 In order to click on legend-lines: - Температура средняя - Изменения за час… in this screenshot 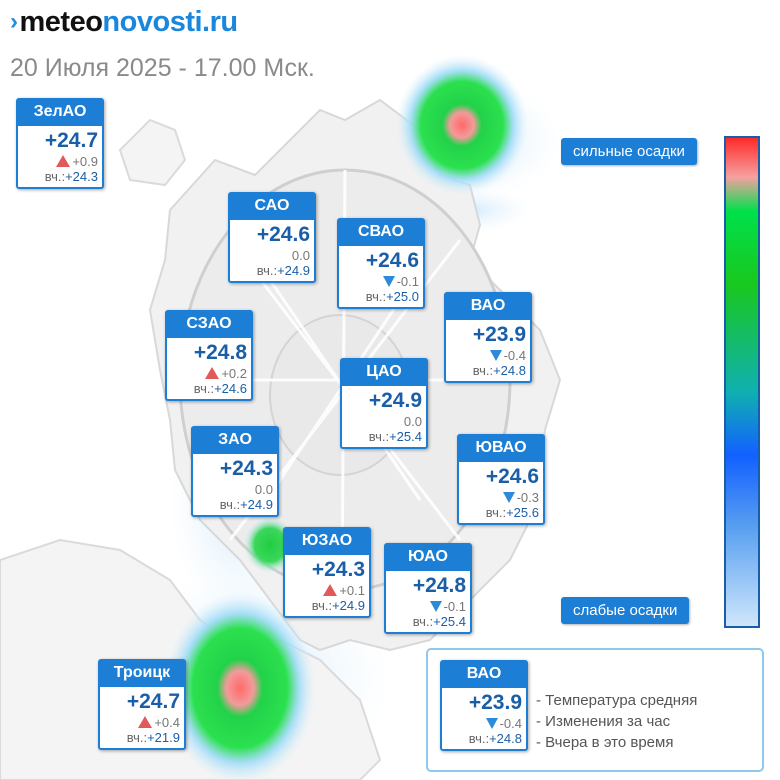, I will do `click(616, 721)`.